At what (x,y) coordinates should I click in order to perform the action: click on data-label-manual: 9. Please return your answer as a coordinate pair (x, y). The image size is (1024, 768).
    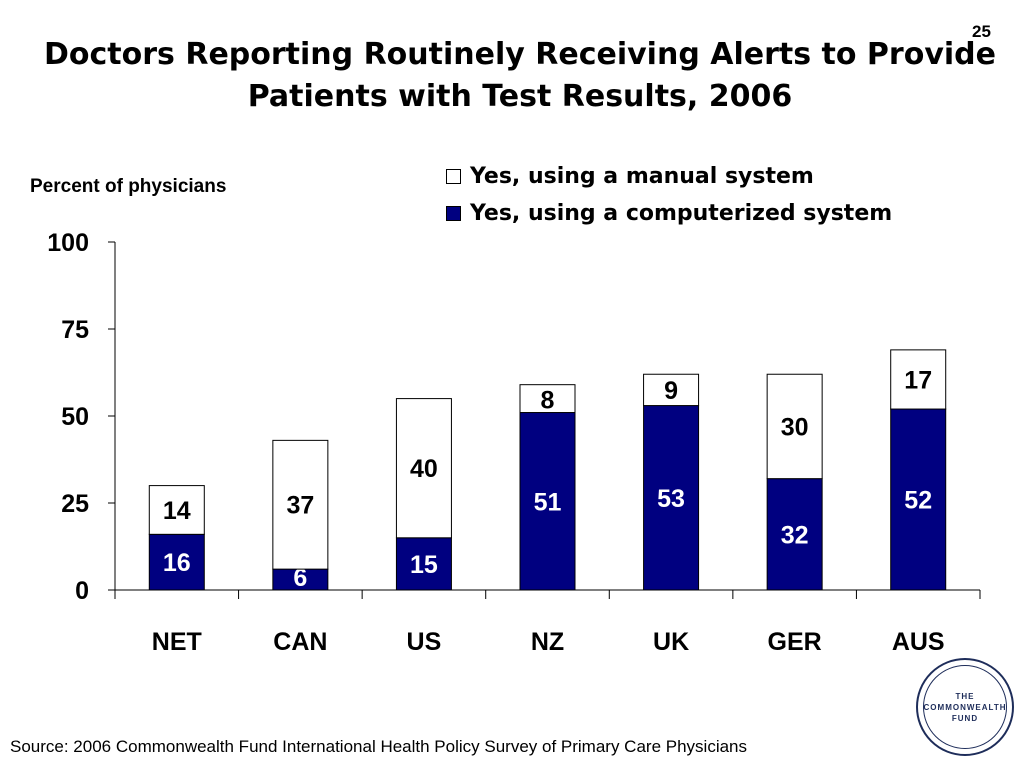
    Looking at the image, I should click on (671, 391).